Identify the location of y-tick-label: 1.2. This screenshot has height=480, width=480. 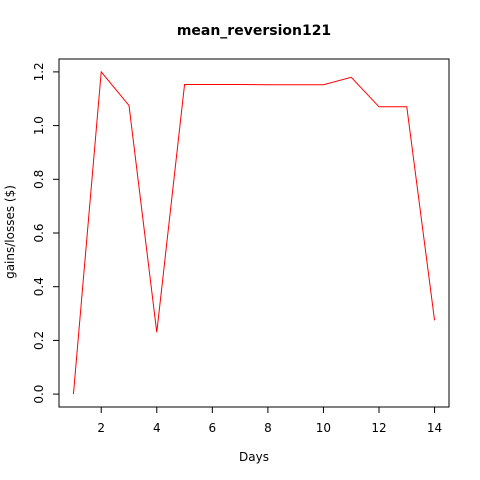
(39, 71).